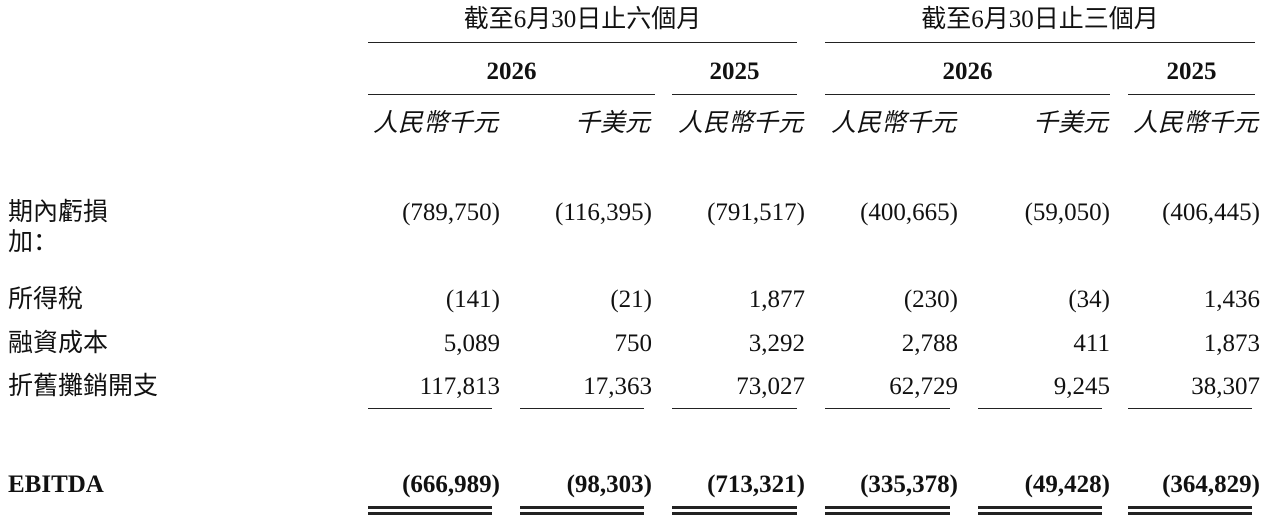 The width and height of the screenshot is (1280, 531). I want to click on row-label: 折舊攤銷開支, so click(83, 386).